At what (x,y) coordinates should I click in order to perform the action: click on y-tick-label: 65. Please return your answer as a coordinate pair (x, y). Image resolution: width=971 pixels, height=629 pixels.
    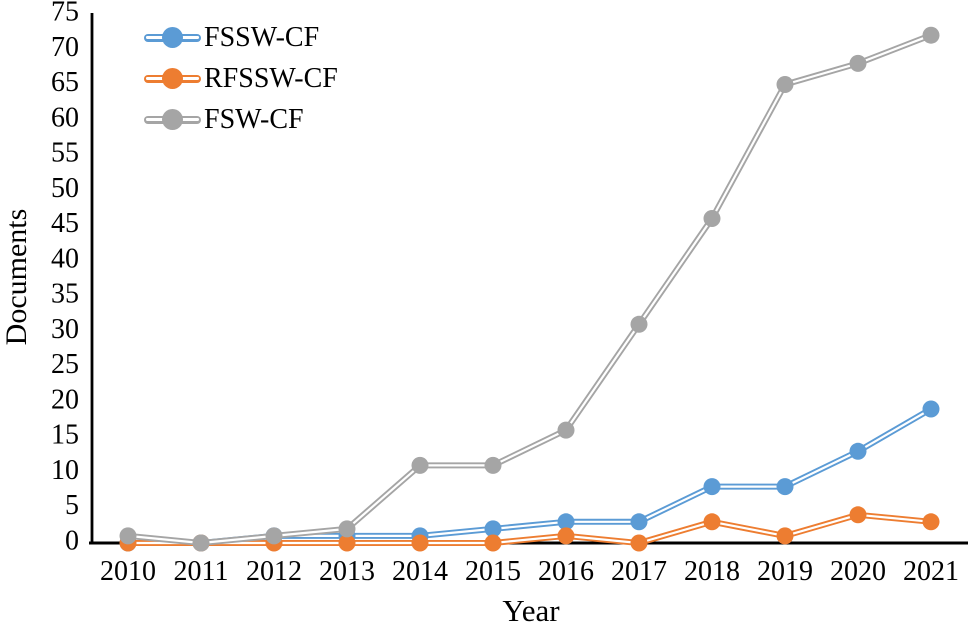
    Looking at the image, I should click on (65, 82).